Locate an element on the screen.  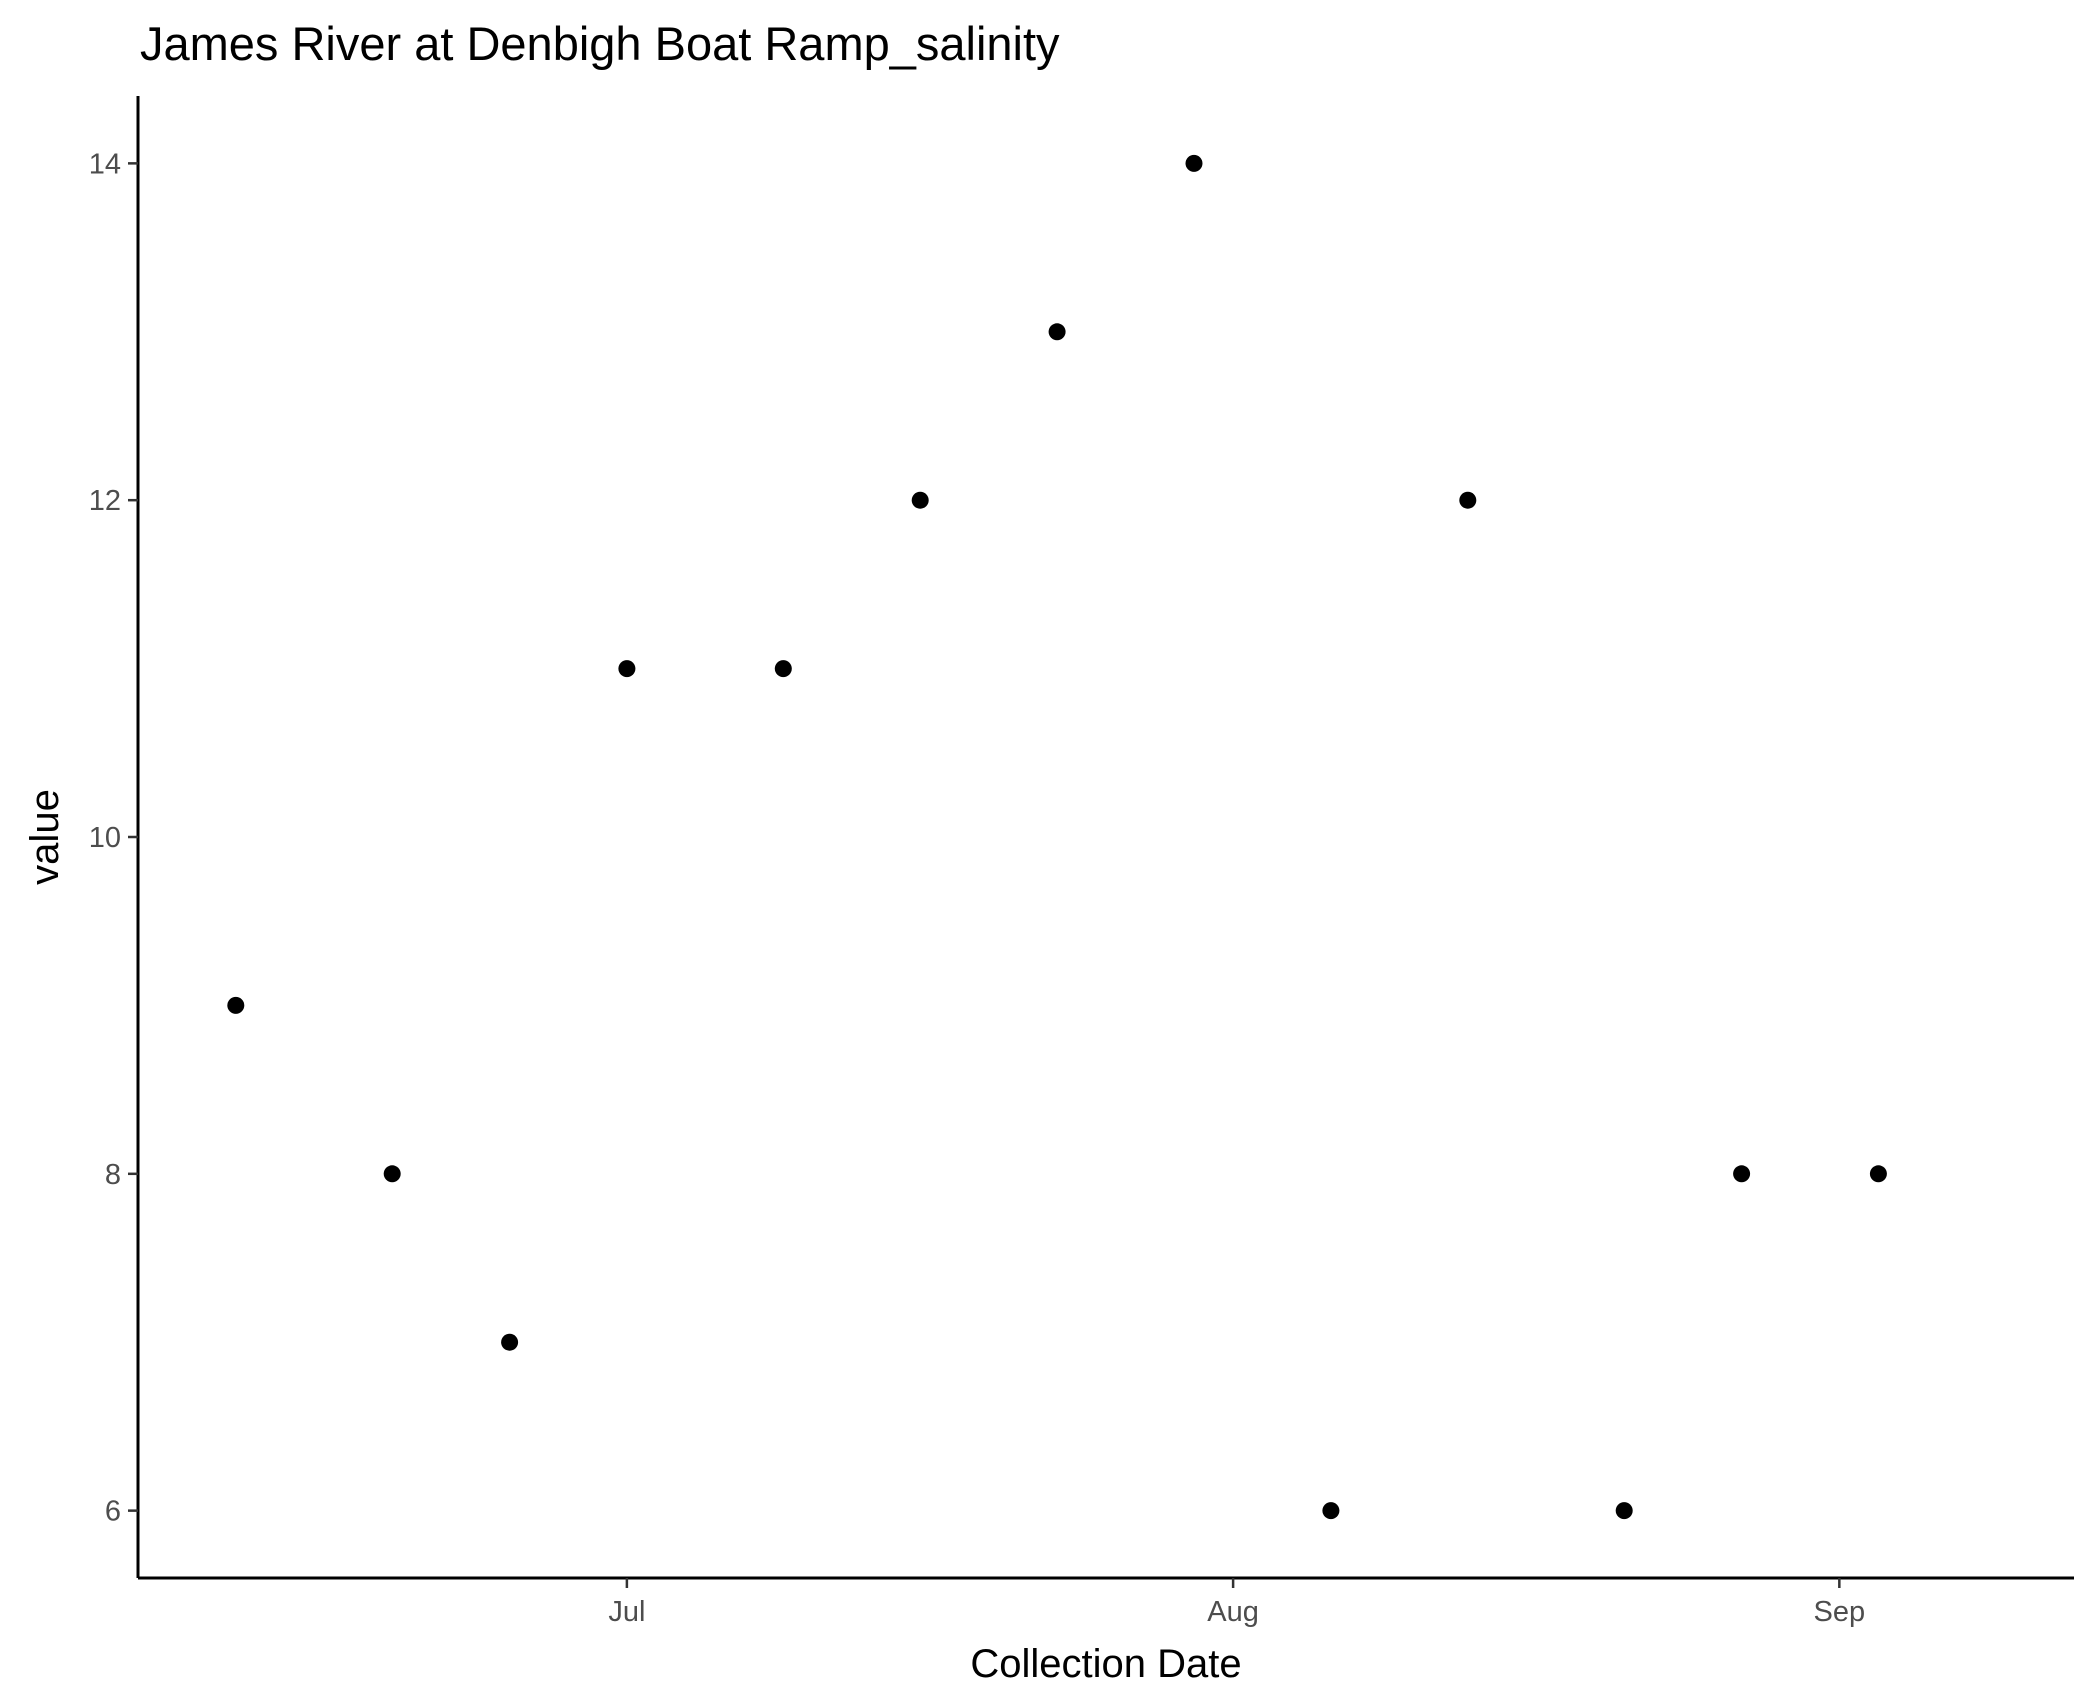
y-axis-title: value is located at coordinates (45, 837).